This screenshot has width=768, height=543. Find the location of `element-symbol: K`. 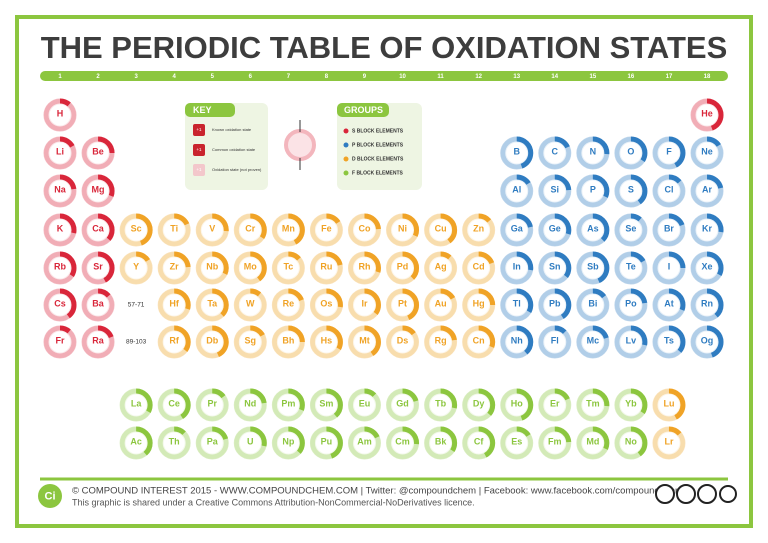

element-symbol: K is located at coordinates (60, 228).